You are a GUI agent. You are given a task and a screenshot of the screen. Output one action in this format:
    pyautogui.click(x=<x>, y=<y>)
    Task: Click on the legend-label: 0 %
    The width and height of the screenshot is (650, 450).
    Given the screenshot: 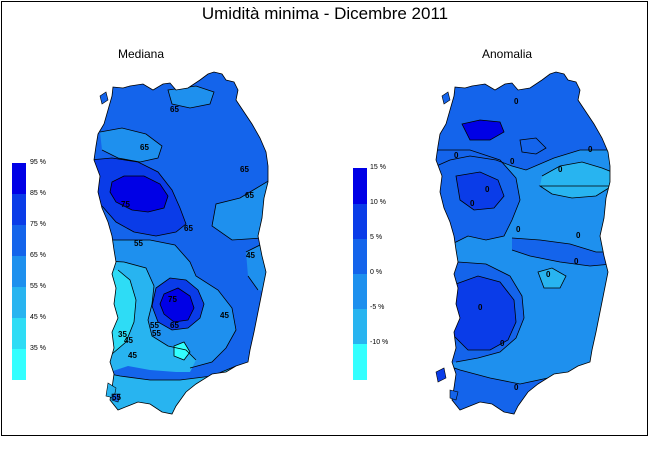 What is the action you would take?
    pyautogui.click(x=376, y=272)
    